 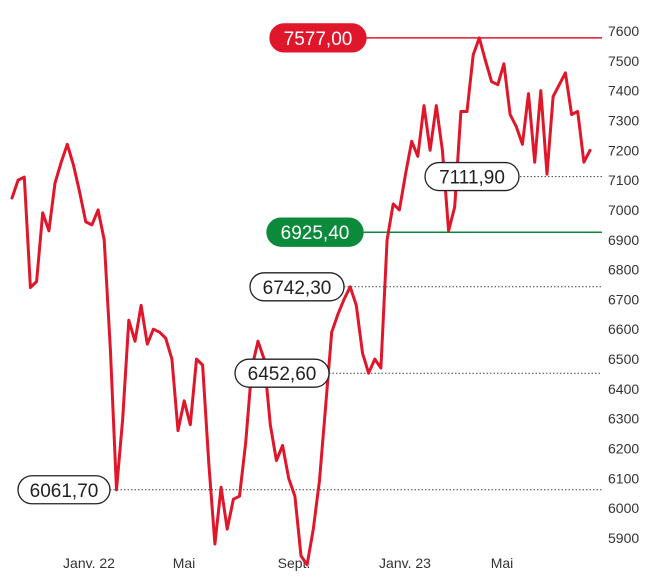 I want to click on y-tick-label: 6000, so click(x=623, y=508).